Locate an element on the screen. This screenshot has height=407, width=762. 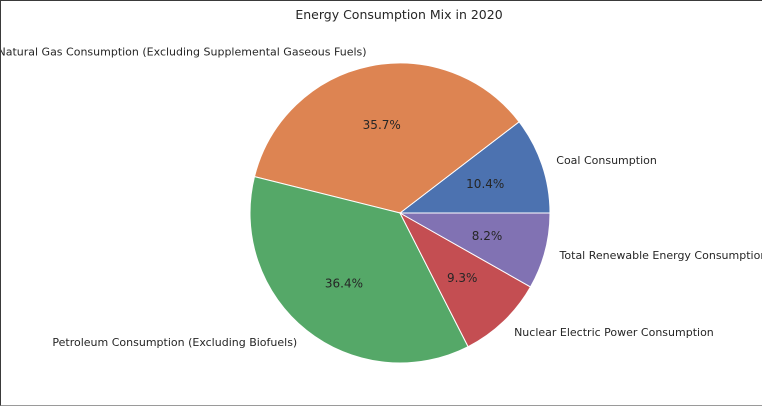
pie-slice-total-renewable-energy-consumption is located at coordinates (474, 250).